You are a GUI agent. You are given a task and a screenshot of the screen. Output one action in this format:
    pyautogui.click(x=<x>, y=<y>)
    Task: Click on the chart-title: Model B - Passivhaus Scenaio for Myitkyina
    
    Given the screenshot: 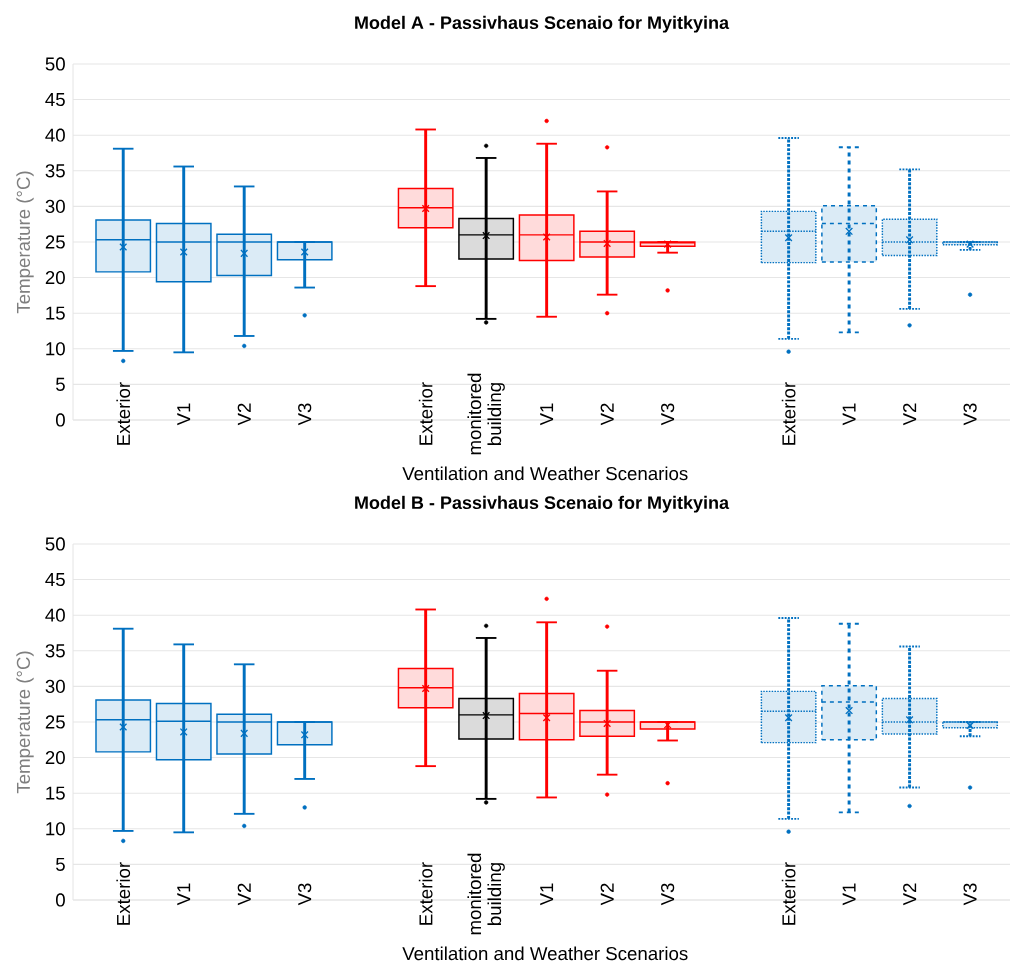 What is the action you would take?
    pyautogui.click(x=542, y=504)
    